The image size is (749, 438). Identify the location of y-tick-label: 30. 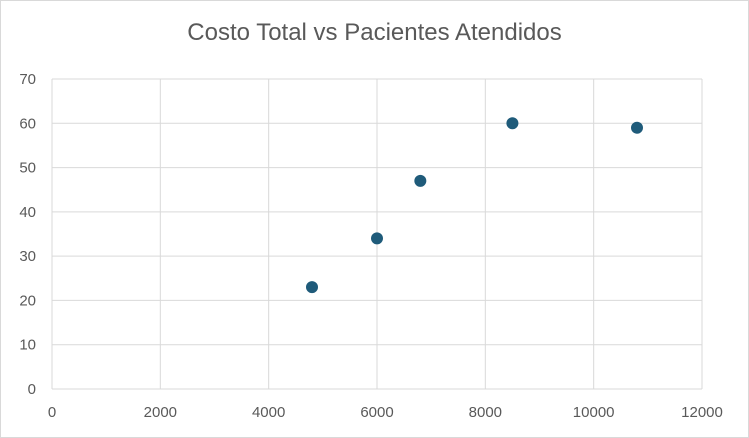
(27, 256).